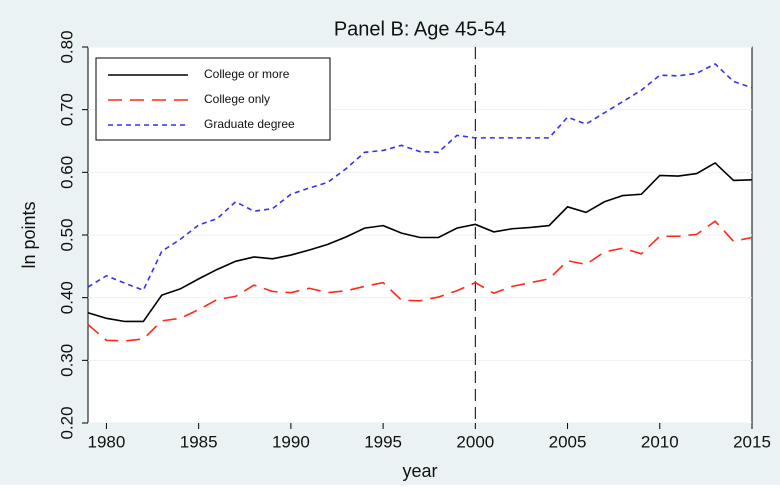 Image resolution: width=780 pixels, height=490 pixels. Describe the element at coordinates (419, 471) in the screenshot. I see `x-axis-label: year` at that location.